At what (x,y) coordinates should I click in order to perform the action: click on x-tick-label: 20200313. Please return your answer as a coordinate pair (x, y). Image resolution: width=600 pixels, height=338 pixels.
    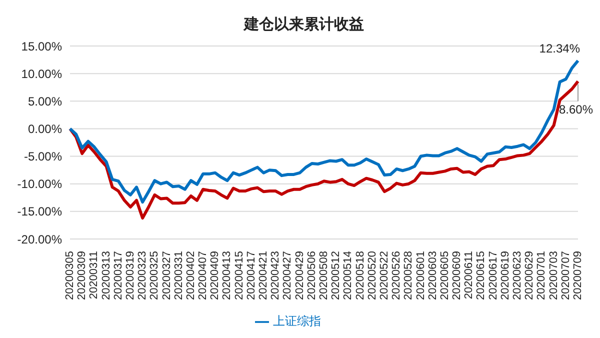
    Looking at the image, I should click on (106, 275).